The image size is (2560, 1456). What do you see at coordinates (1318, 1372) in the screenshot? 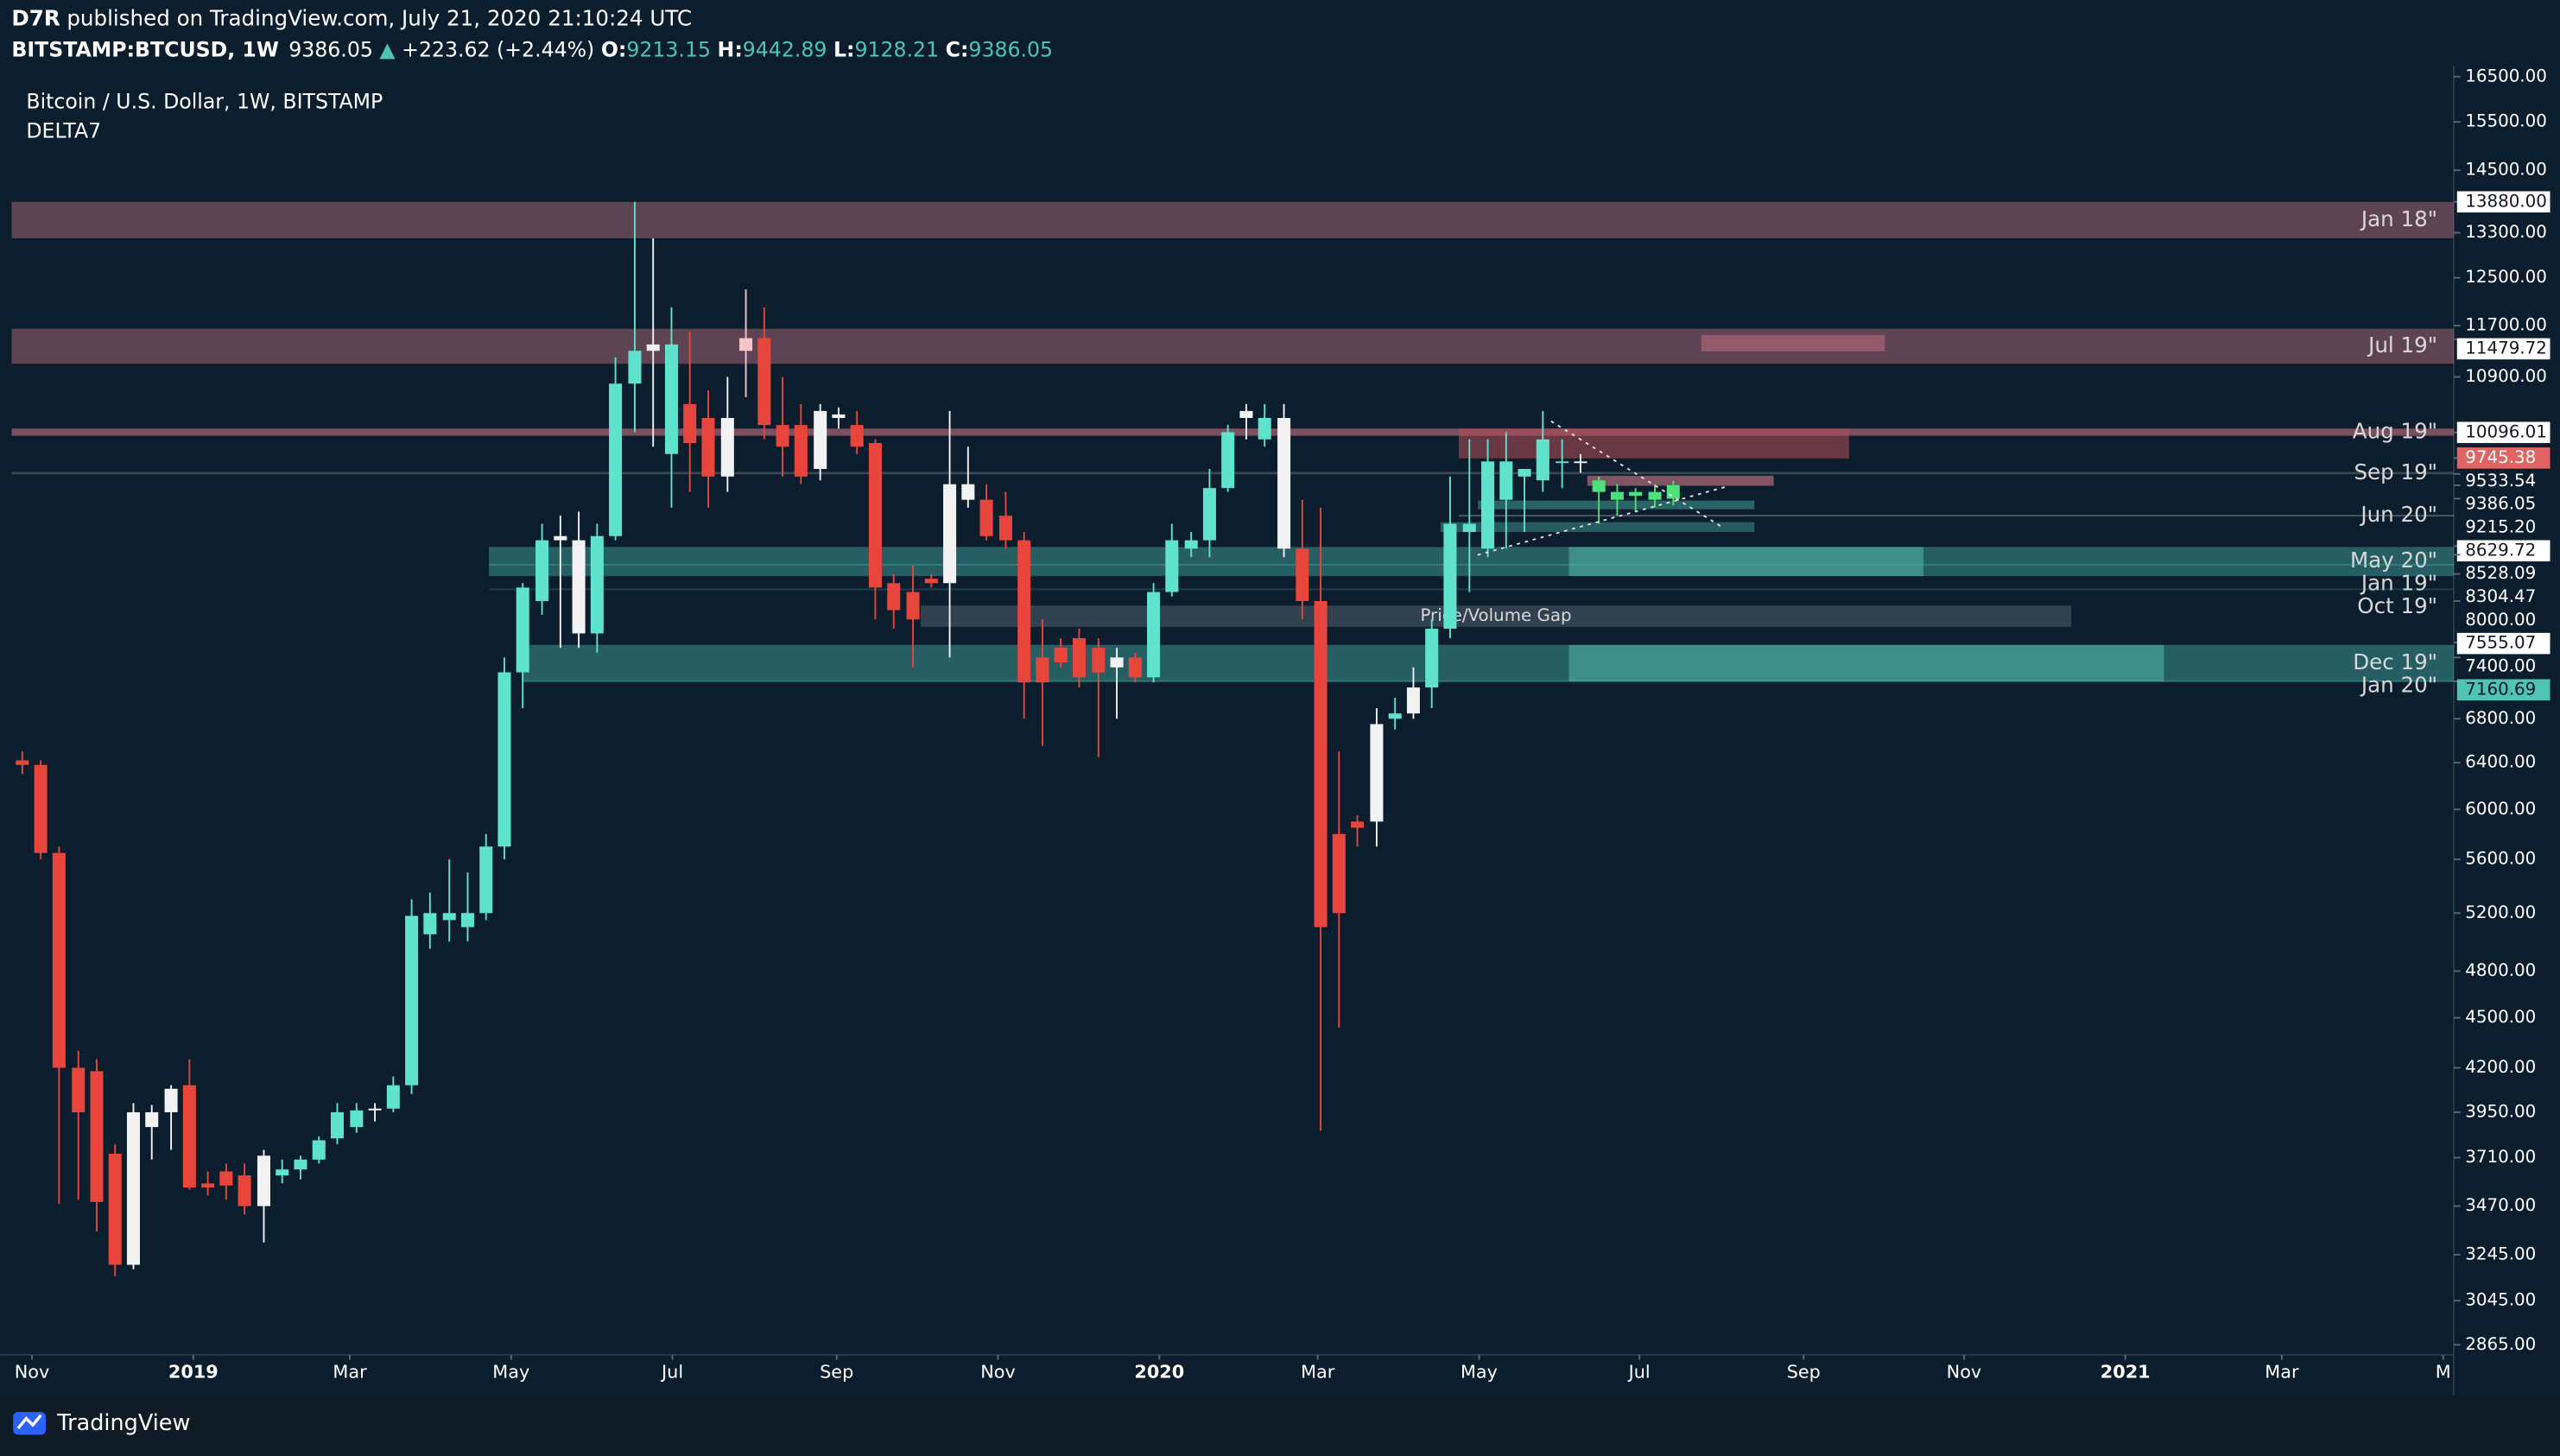
I see `x-tick-label: Mar` at bounding box center [1318, 1372].